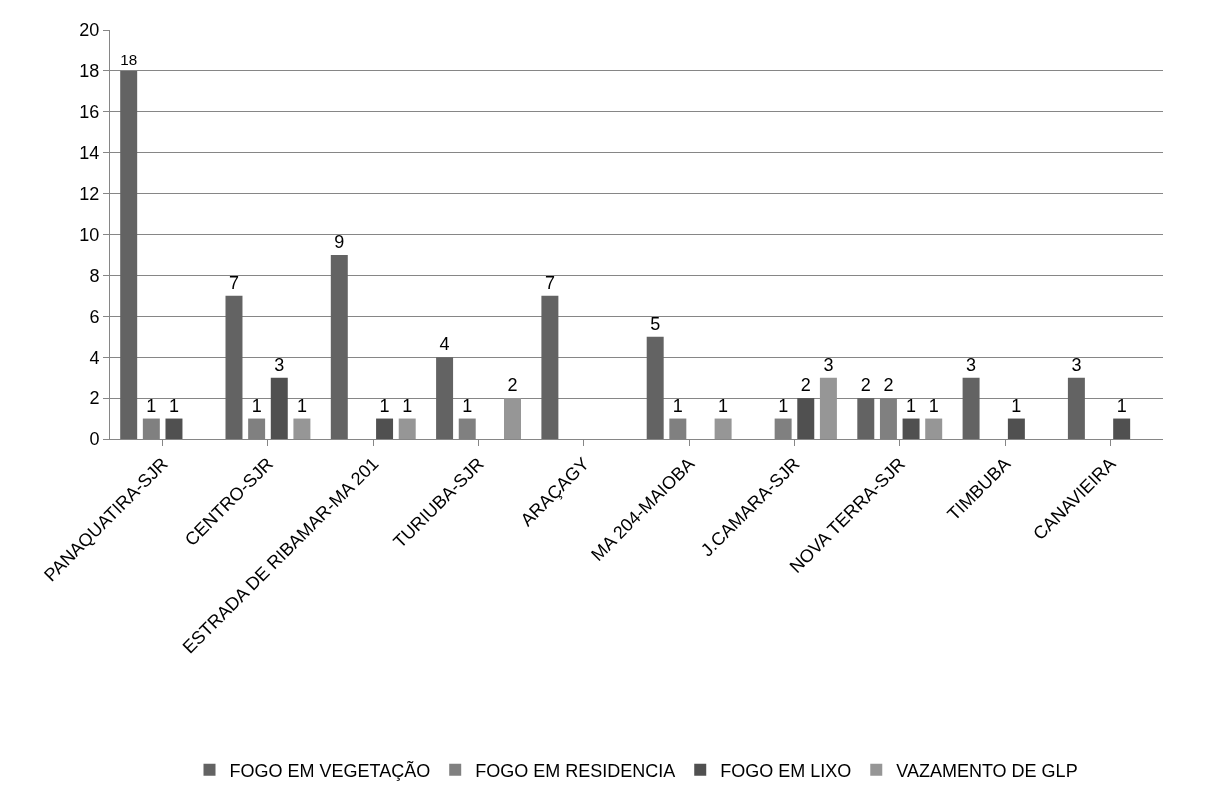  I want to click on y-tick-label: 4, so click(94, 357).